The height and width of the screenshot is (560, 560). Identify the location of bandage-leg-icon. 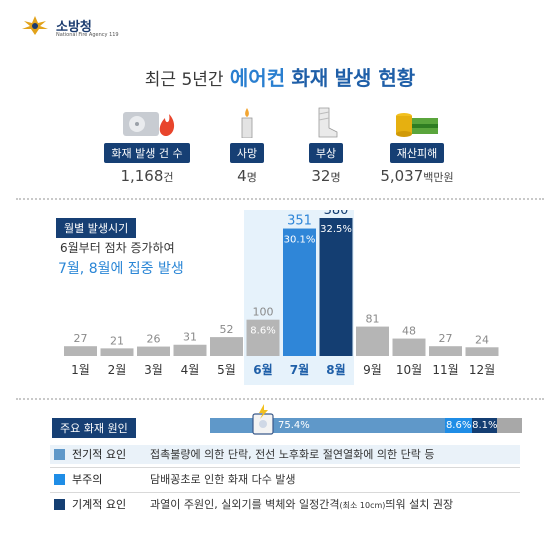
(328, 122).